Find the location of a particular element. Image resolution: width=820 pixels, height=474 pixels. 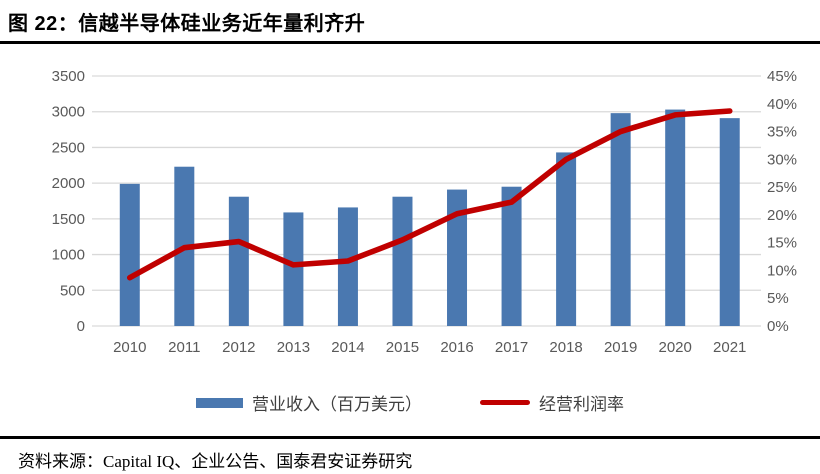

right-axis-tick: 30% is located at coordinates (782, 159).